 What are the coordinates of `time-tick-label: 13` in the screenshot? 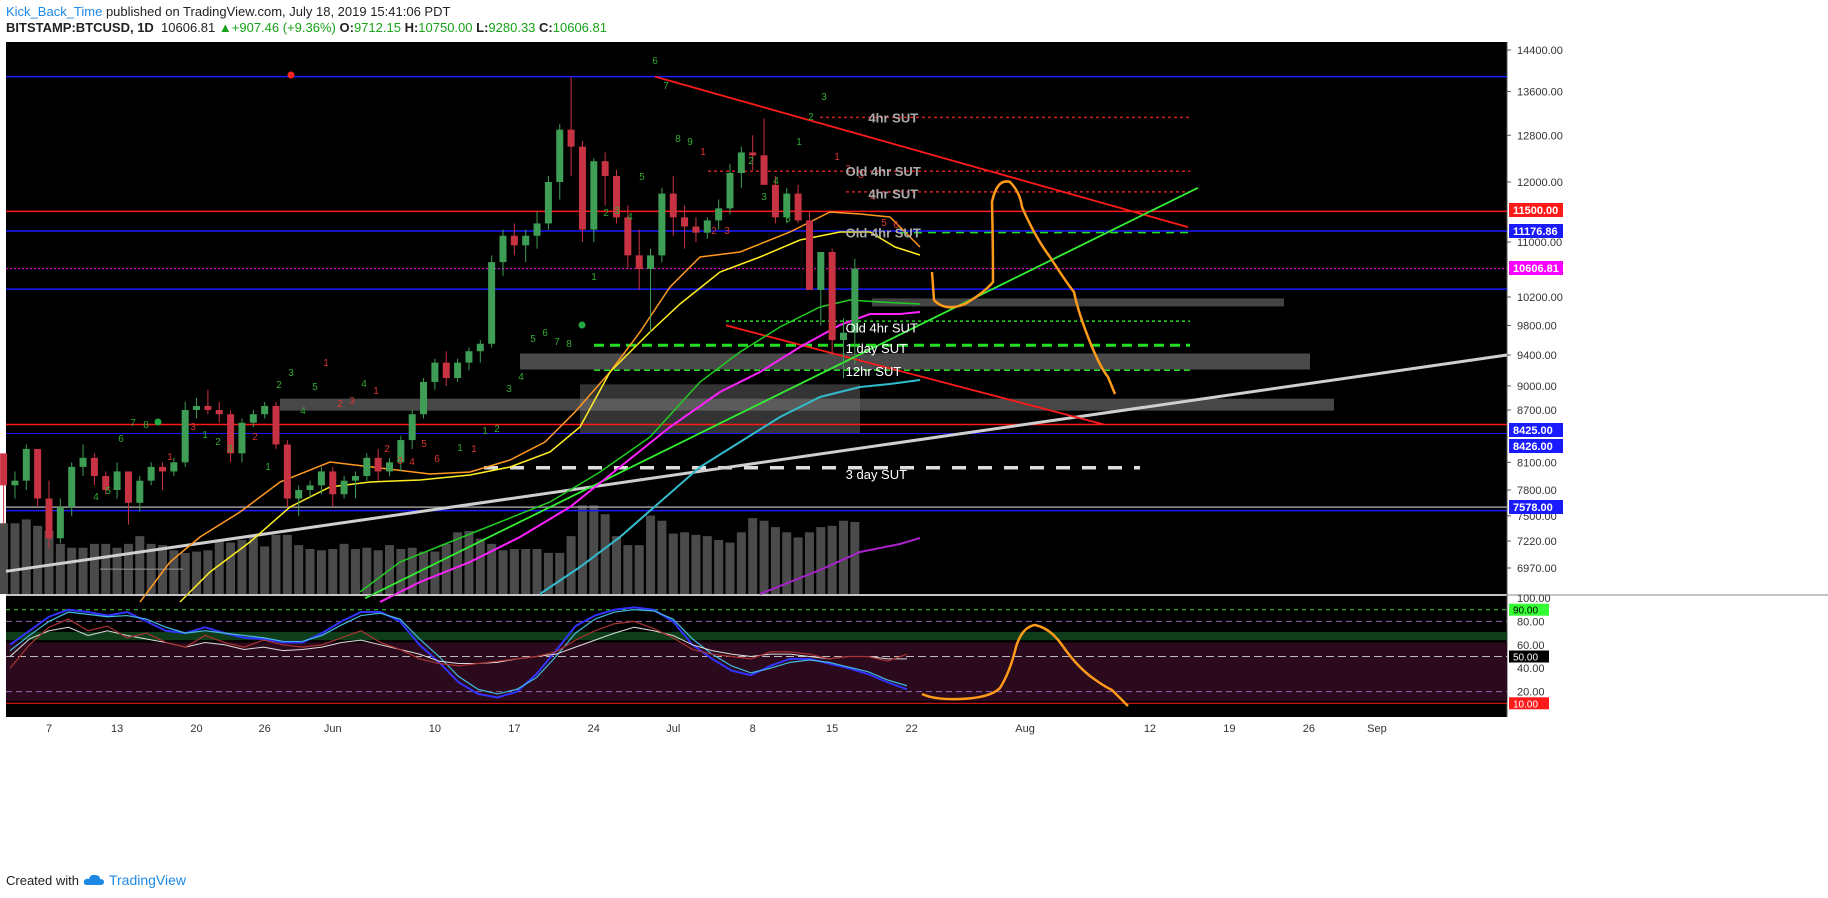 It's located at (117, 729).